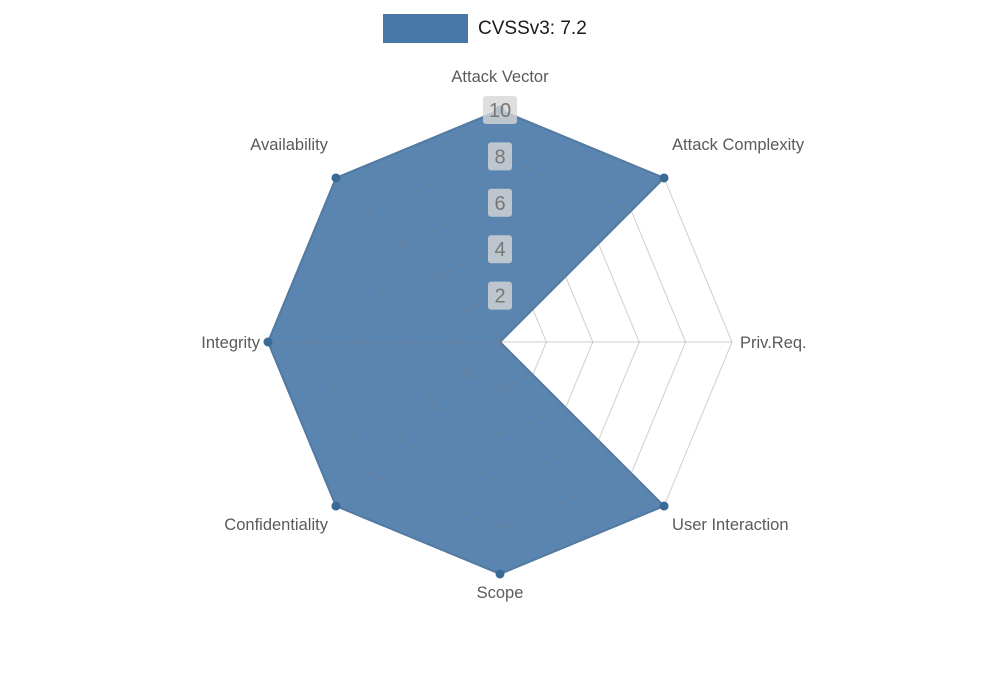 This screenshot has width=1000, height=700. Describe the element at coordinates (276, 525) in the screenshot. I see `axis-label-confidentiality: Confidentiality` at that location.